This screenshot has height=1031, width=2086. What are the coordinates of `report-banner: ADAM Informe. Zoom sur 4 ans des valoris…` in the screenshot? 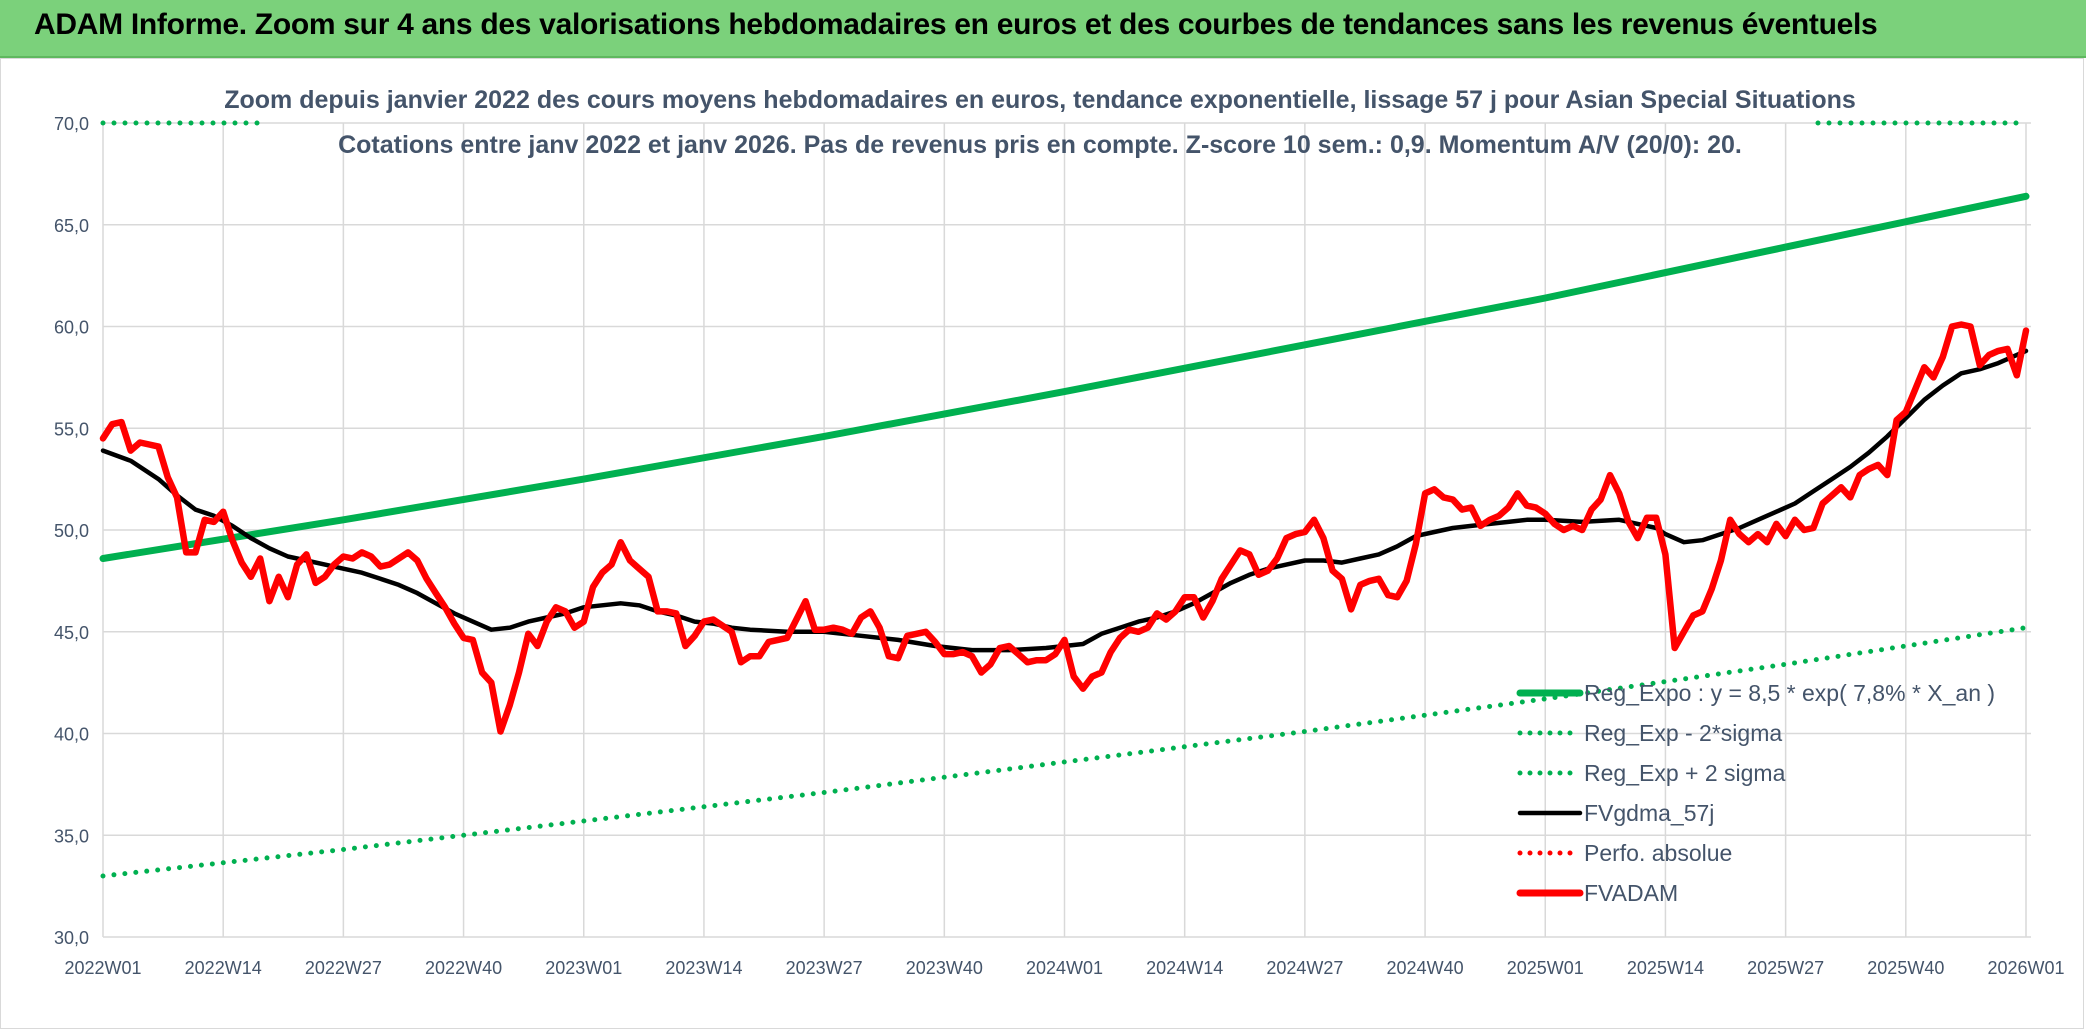 It's located at (1043, 29).